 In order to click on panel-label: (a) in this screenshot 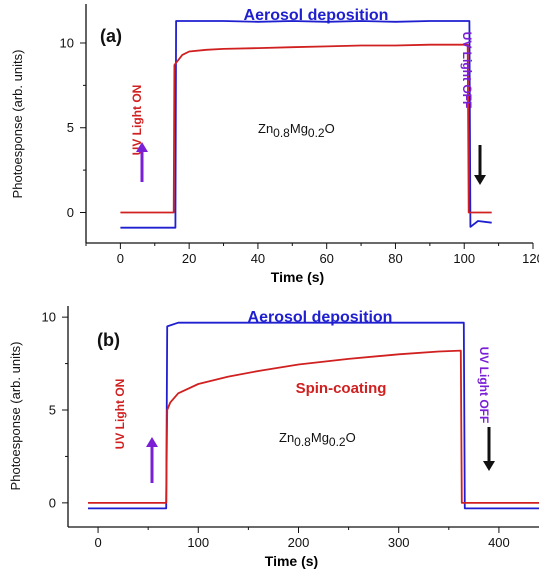, I will do `click(111, 36)`.